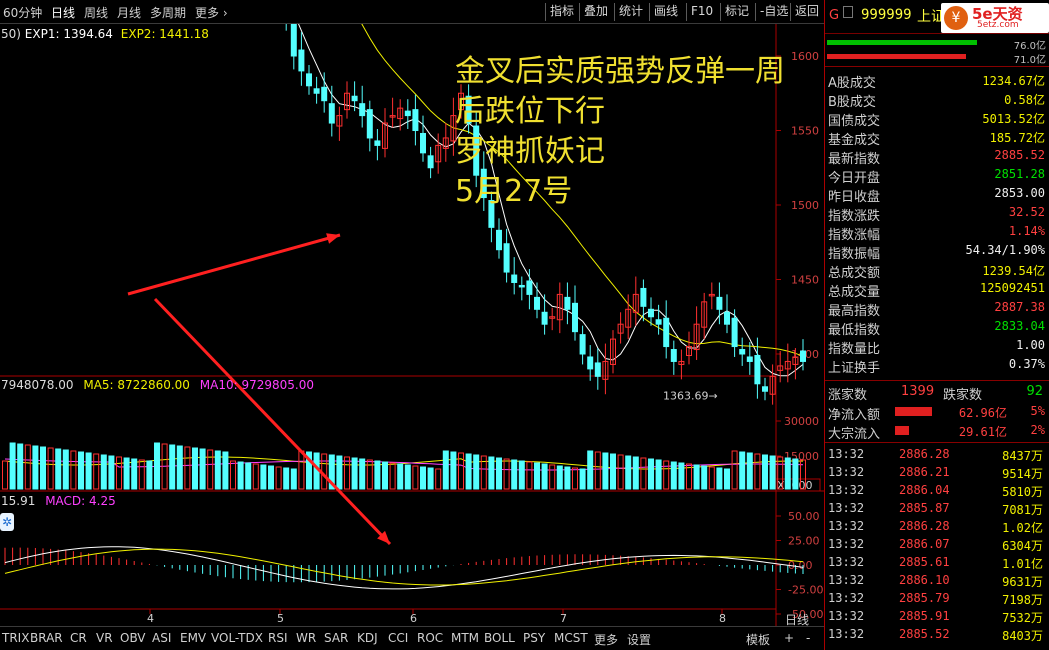  What do you see at coordinates (1019, 155) in the screenshot?
I see `market-row-value: 2885.52` at bounding box center [1019, 155].